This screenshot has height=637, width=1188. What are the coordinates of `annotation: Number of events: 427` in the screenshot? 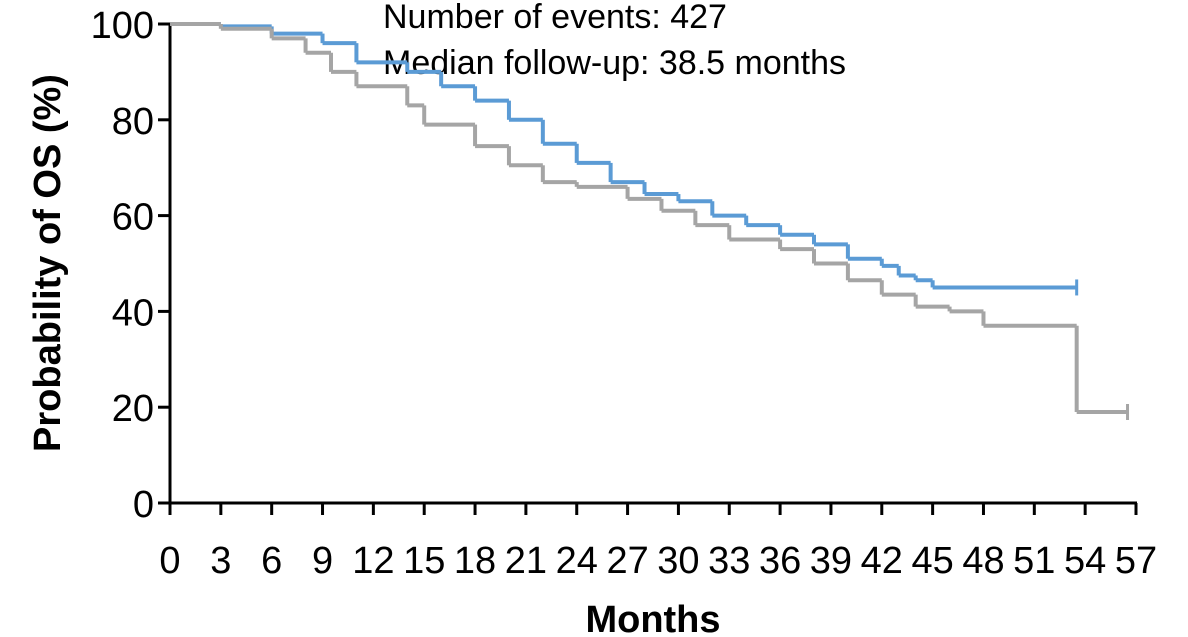 It's located at (555, 18).